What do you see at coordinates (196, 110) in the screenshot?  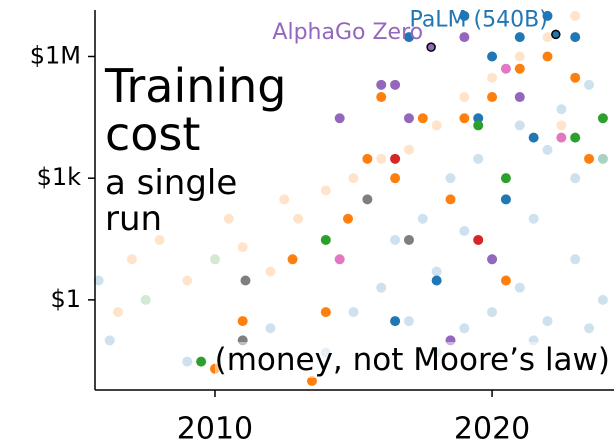 I see `chart-title: Training cost` at bounding box center [196, 110].